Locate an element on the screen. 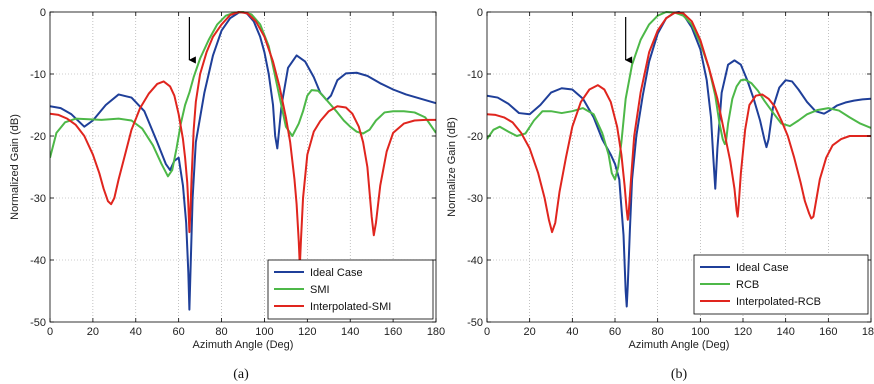 This screenshot has height=384, width=874. legend: Ideal Case SMI Interpolated-SMI is located at coordinates (350, 289).